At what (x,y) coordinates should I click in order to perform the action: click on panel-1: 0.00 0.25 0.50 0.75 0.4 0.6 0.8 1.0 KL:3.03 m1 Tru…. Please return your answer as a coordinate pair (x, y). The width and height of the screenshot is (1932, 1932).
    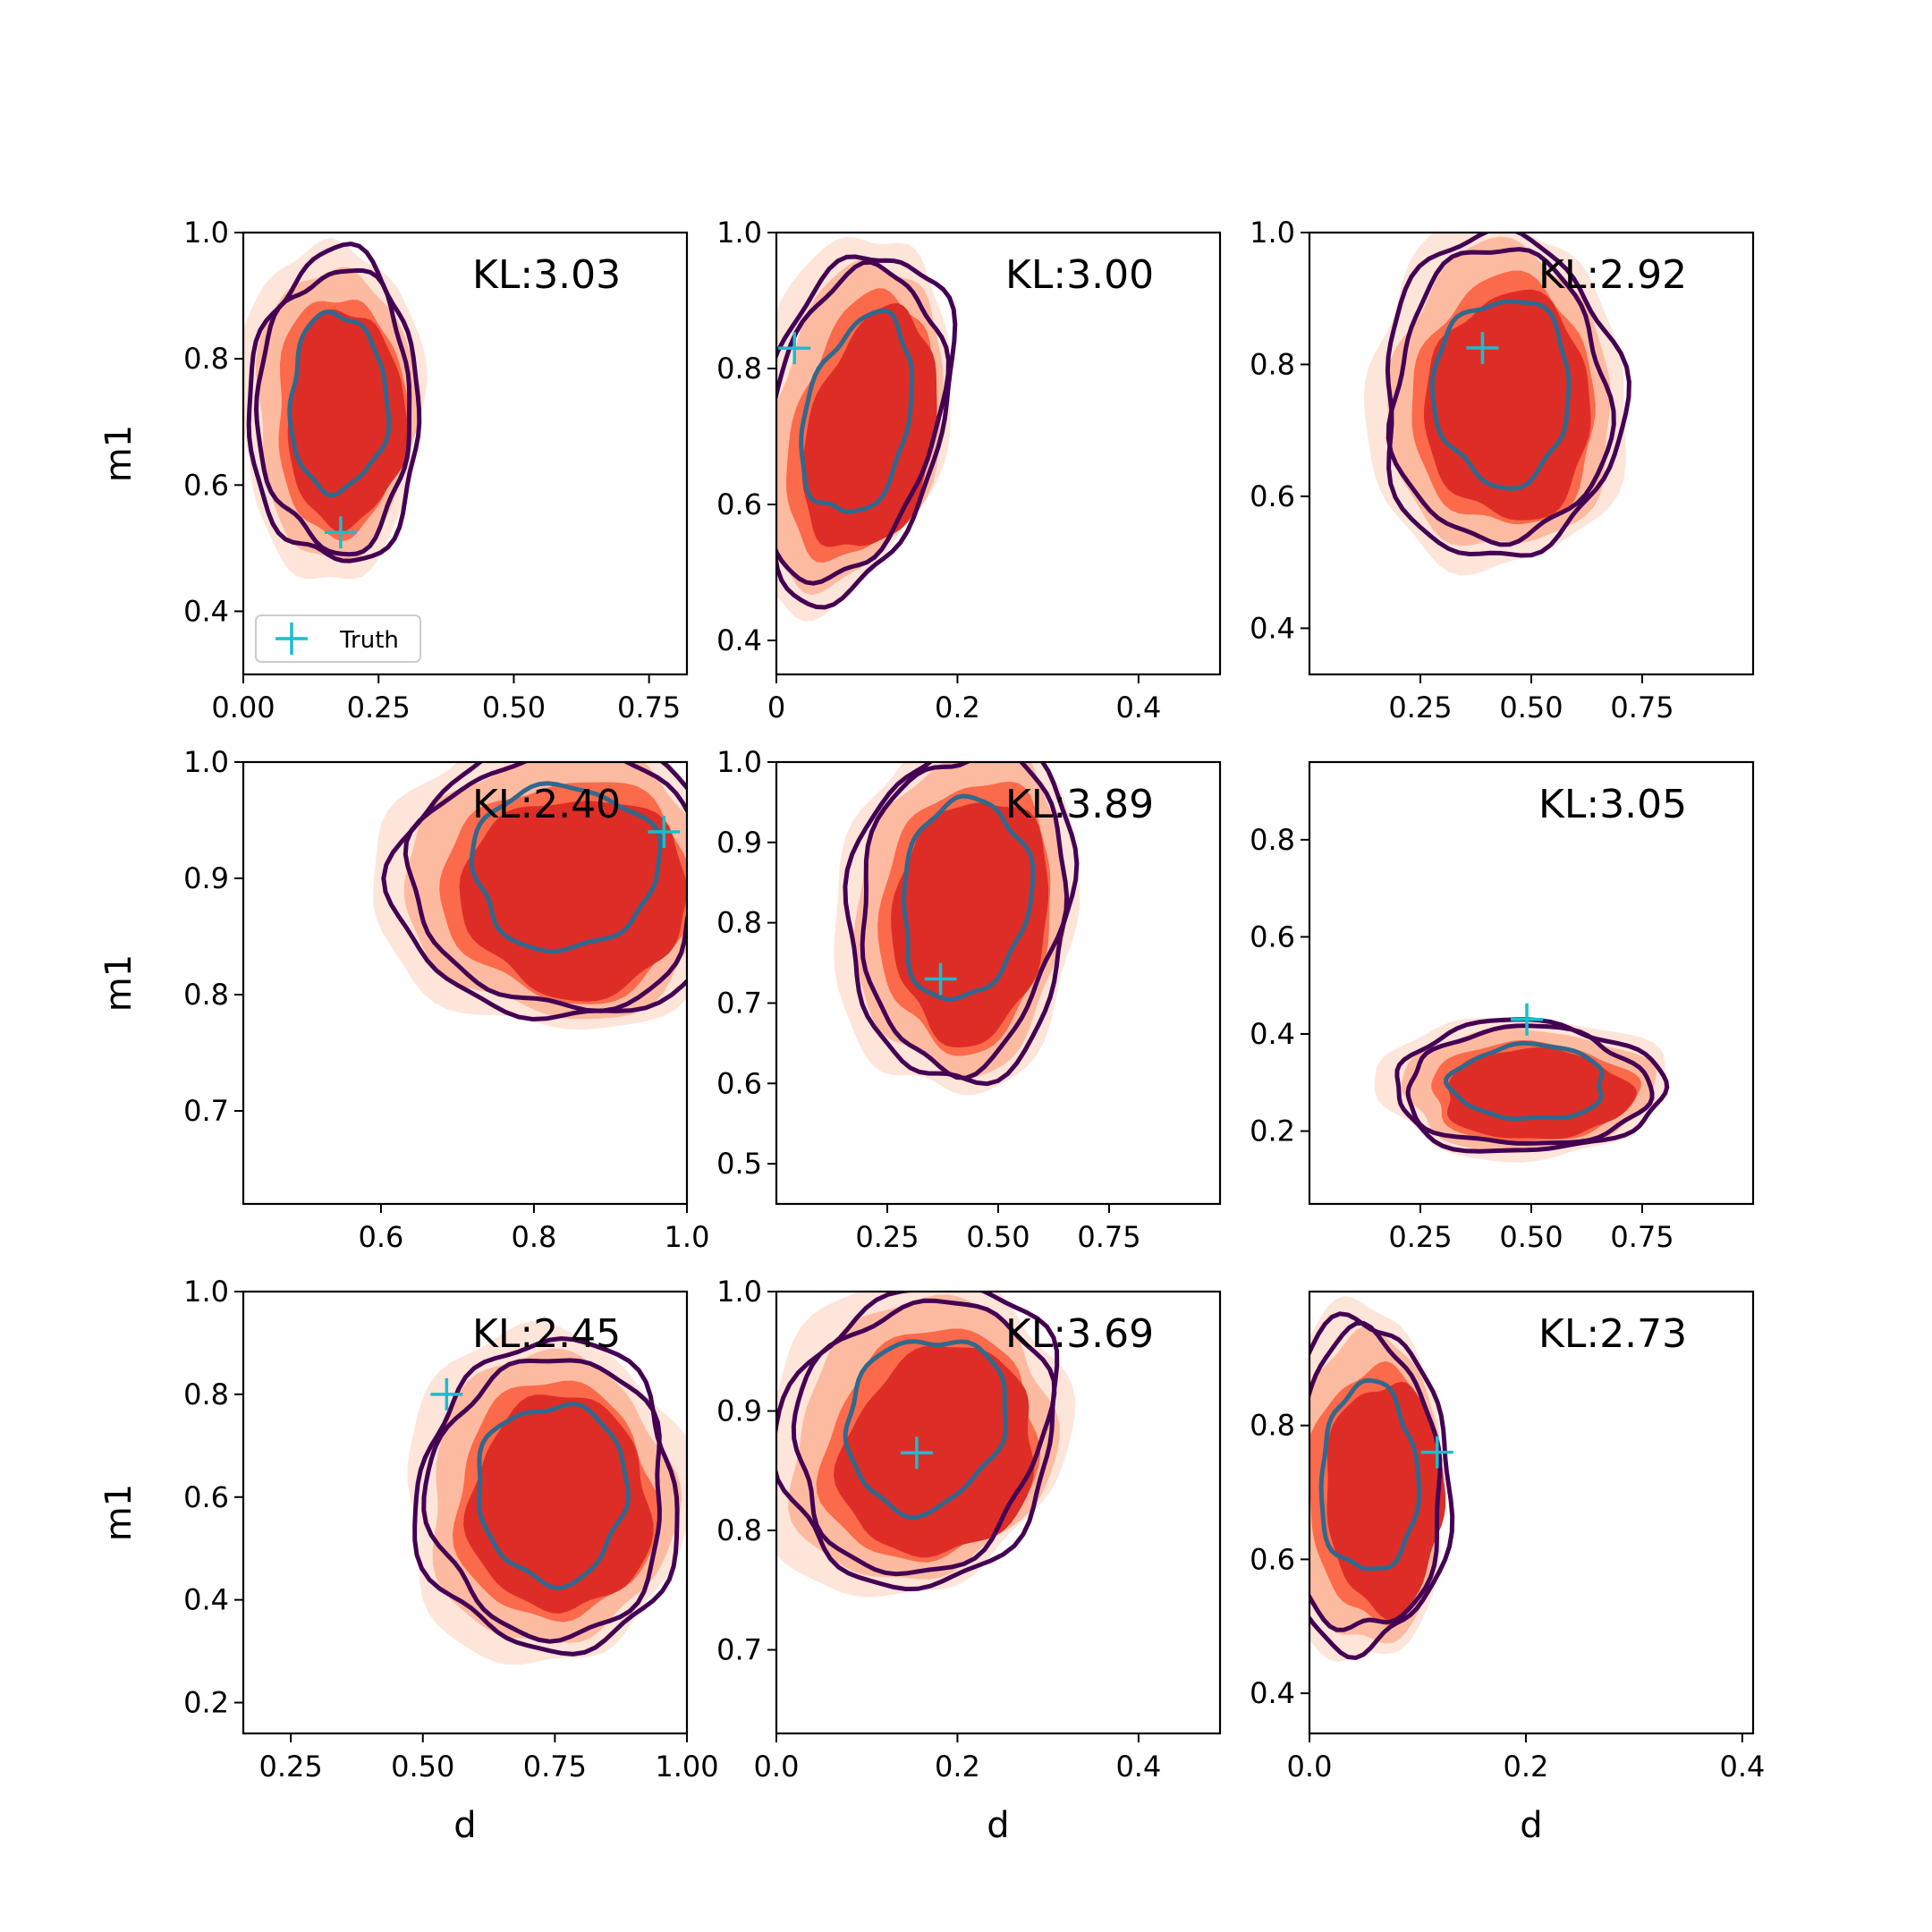
    Looking at the image, I should click on (393, 470).